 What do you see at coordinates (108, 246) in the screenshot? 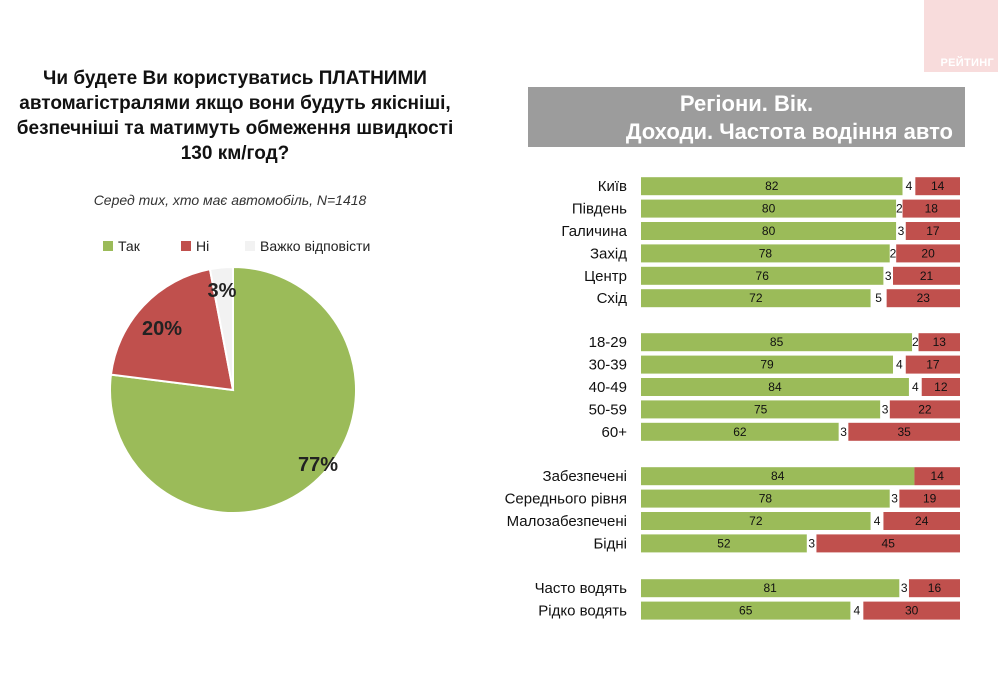
I see `legend-swatch-yes` at bounding box center [108, 246].